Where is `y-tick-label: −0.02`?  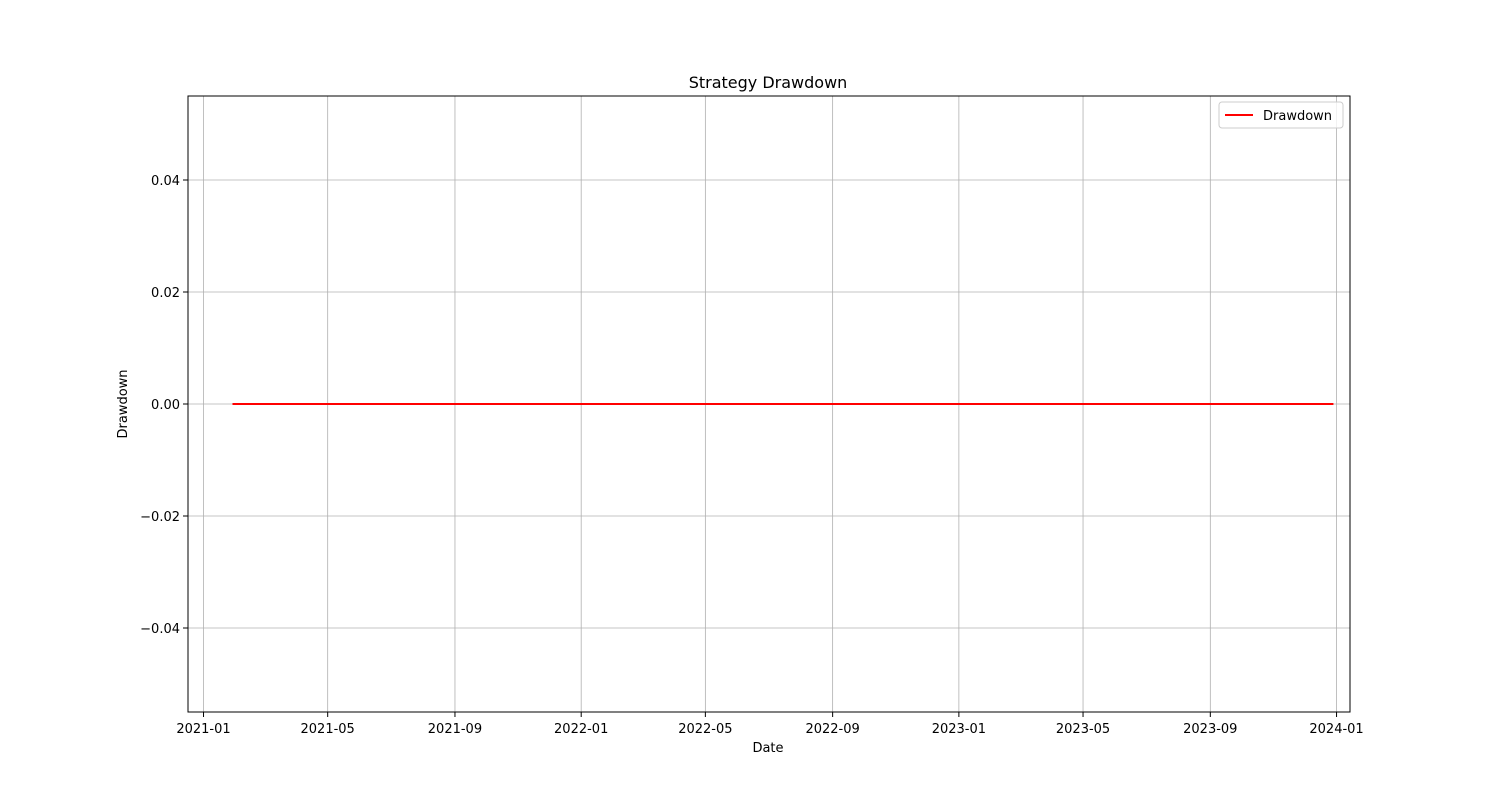
y-tick-label: −0.02 is located at coordinates (160, 517).